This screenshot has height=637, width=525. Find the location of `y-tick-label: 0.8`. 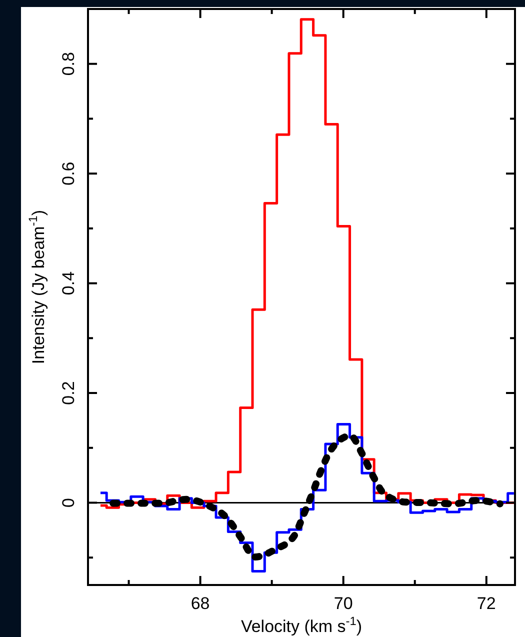

y-tick-label: 0.8 is located at coordinates (68, 64).